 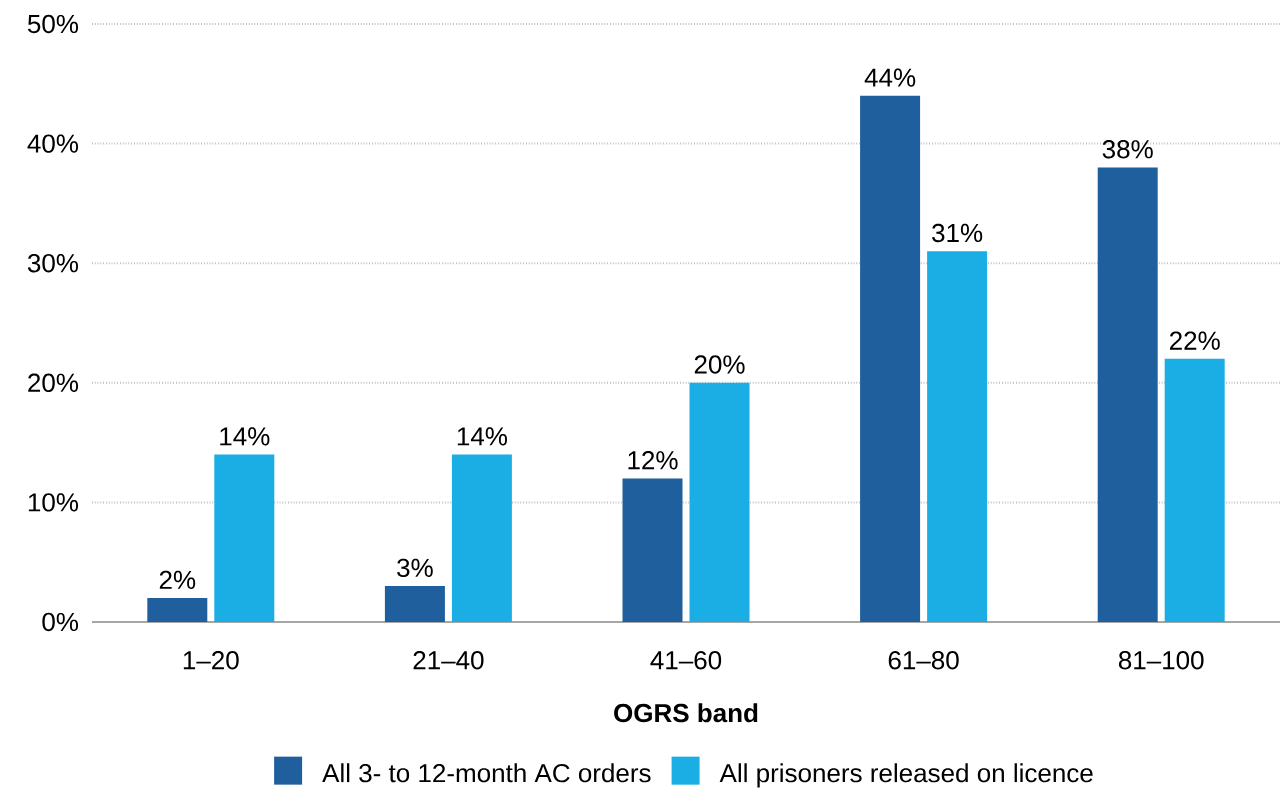 What do you see at coordinates (1161, 660) in the screenshot?
I see `x-tick-label: 81–100` at bounding box center [1161, 660].